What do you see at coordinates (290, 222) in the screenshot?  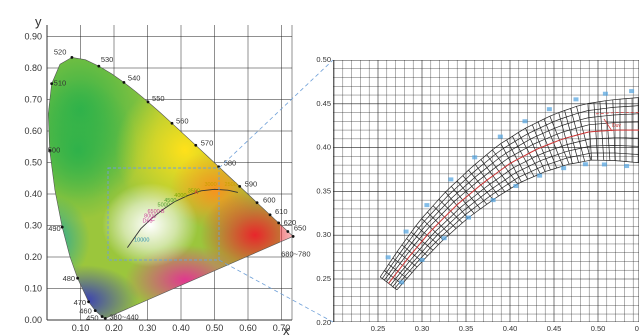 I see `wavelength-label: 620` at bounding box center [290, 222].